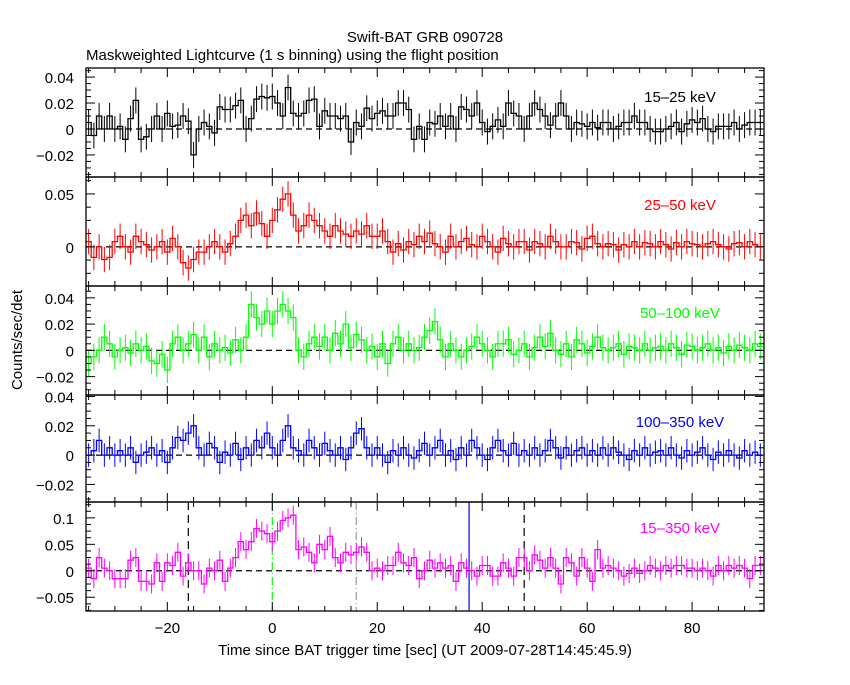  What do you see at coordinates (680, 313) in the screenshot?
I see `band-label: 50–100 keV` at bounding box center [680, 313].